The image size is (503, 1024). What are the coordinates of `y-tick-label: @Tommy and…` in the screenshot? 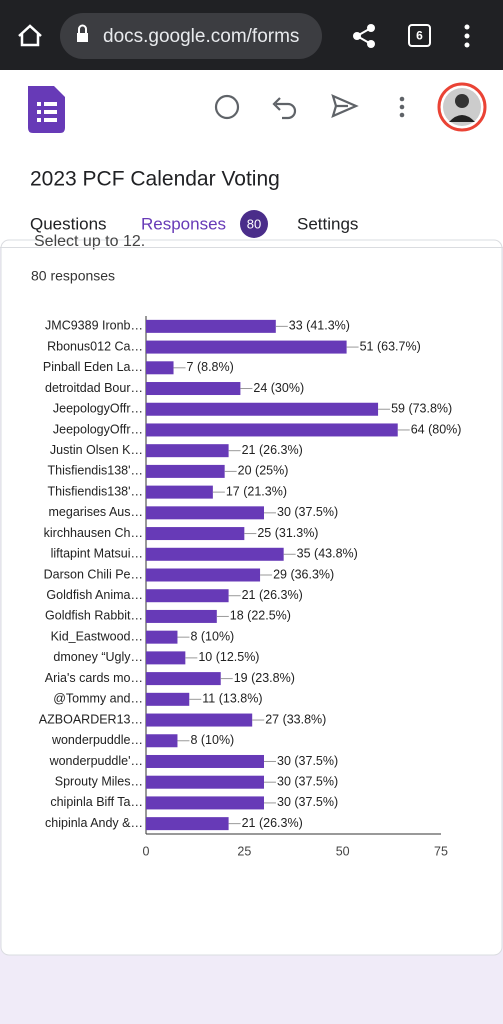 It's located at (98, 699).